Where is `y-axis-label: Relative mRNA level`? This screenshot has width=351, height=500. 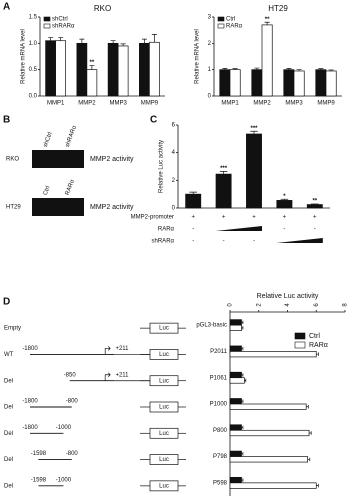 y-axis-label: Relative mRNA level is located at coordinates (24, 56).